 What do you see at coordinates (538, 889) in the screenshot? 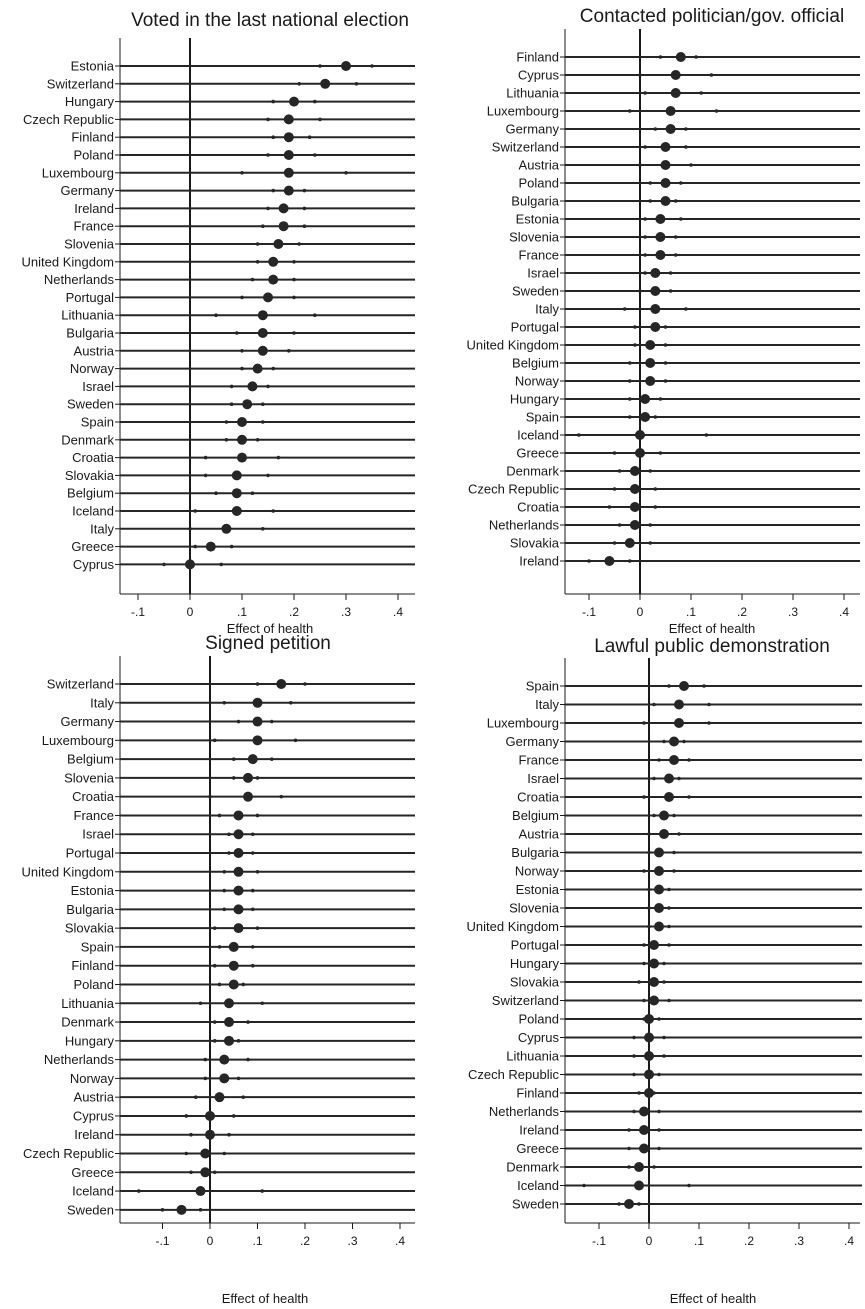
I see `y-category-label: Estonia` at bounding box center [538, 889].